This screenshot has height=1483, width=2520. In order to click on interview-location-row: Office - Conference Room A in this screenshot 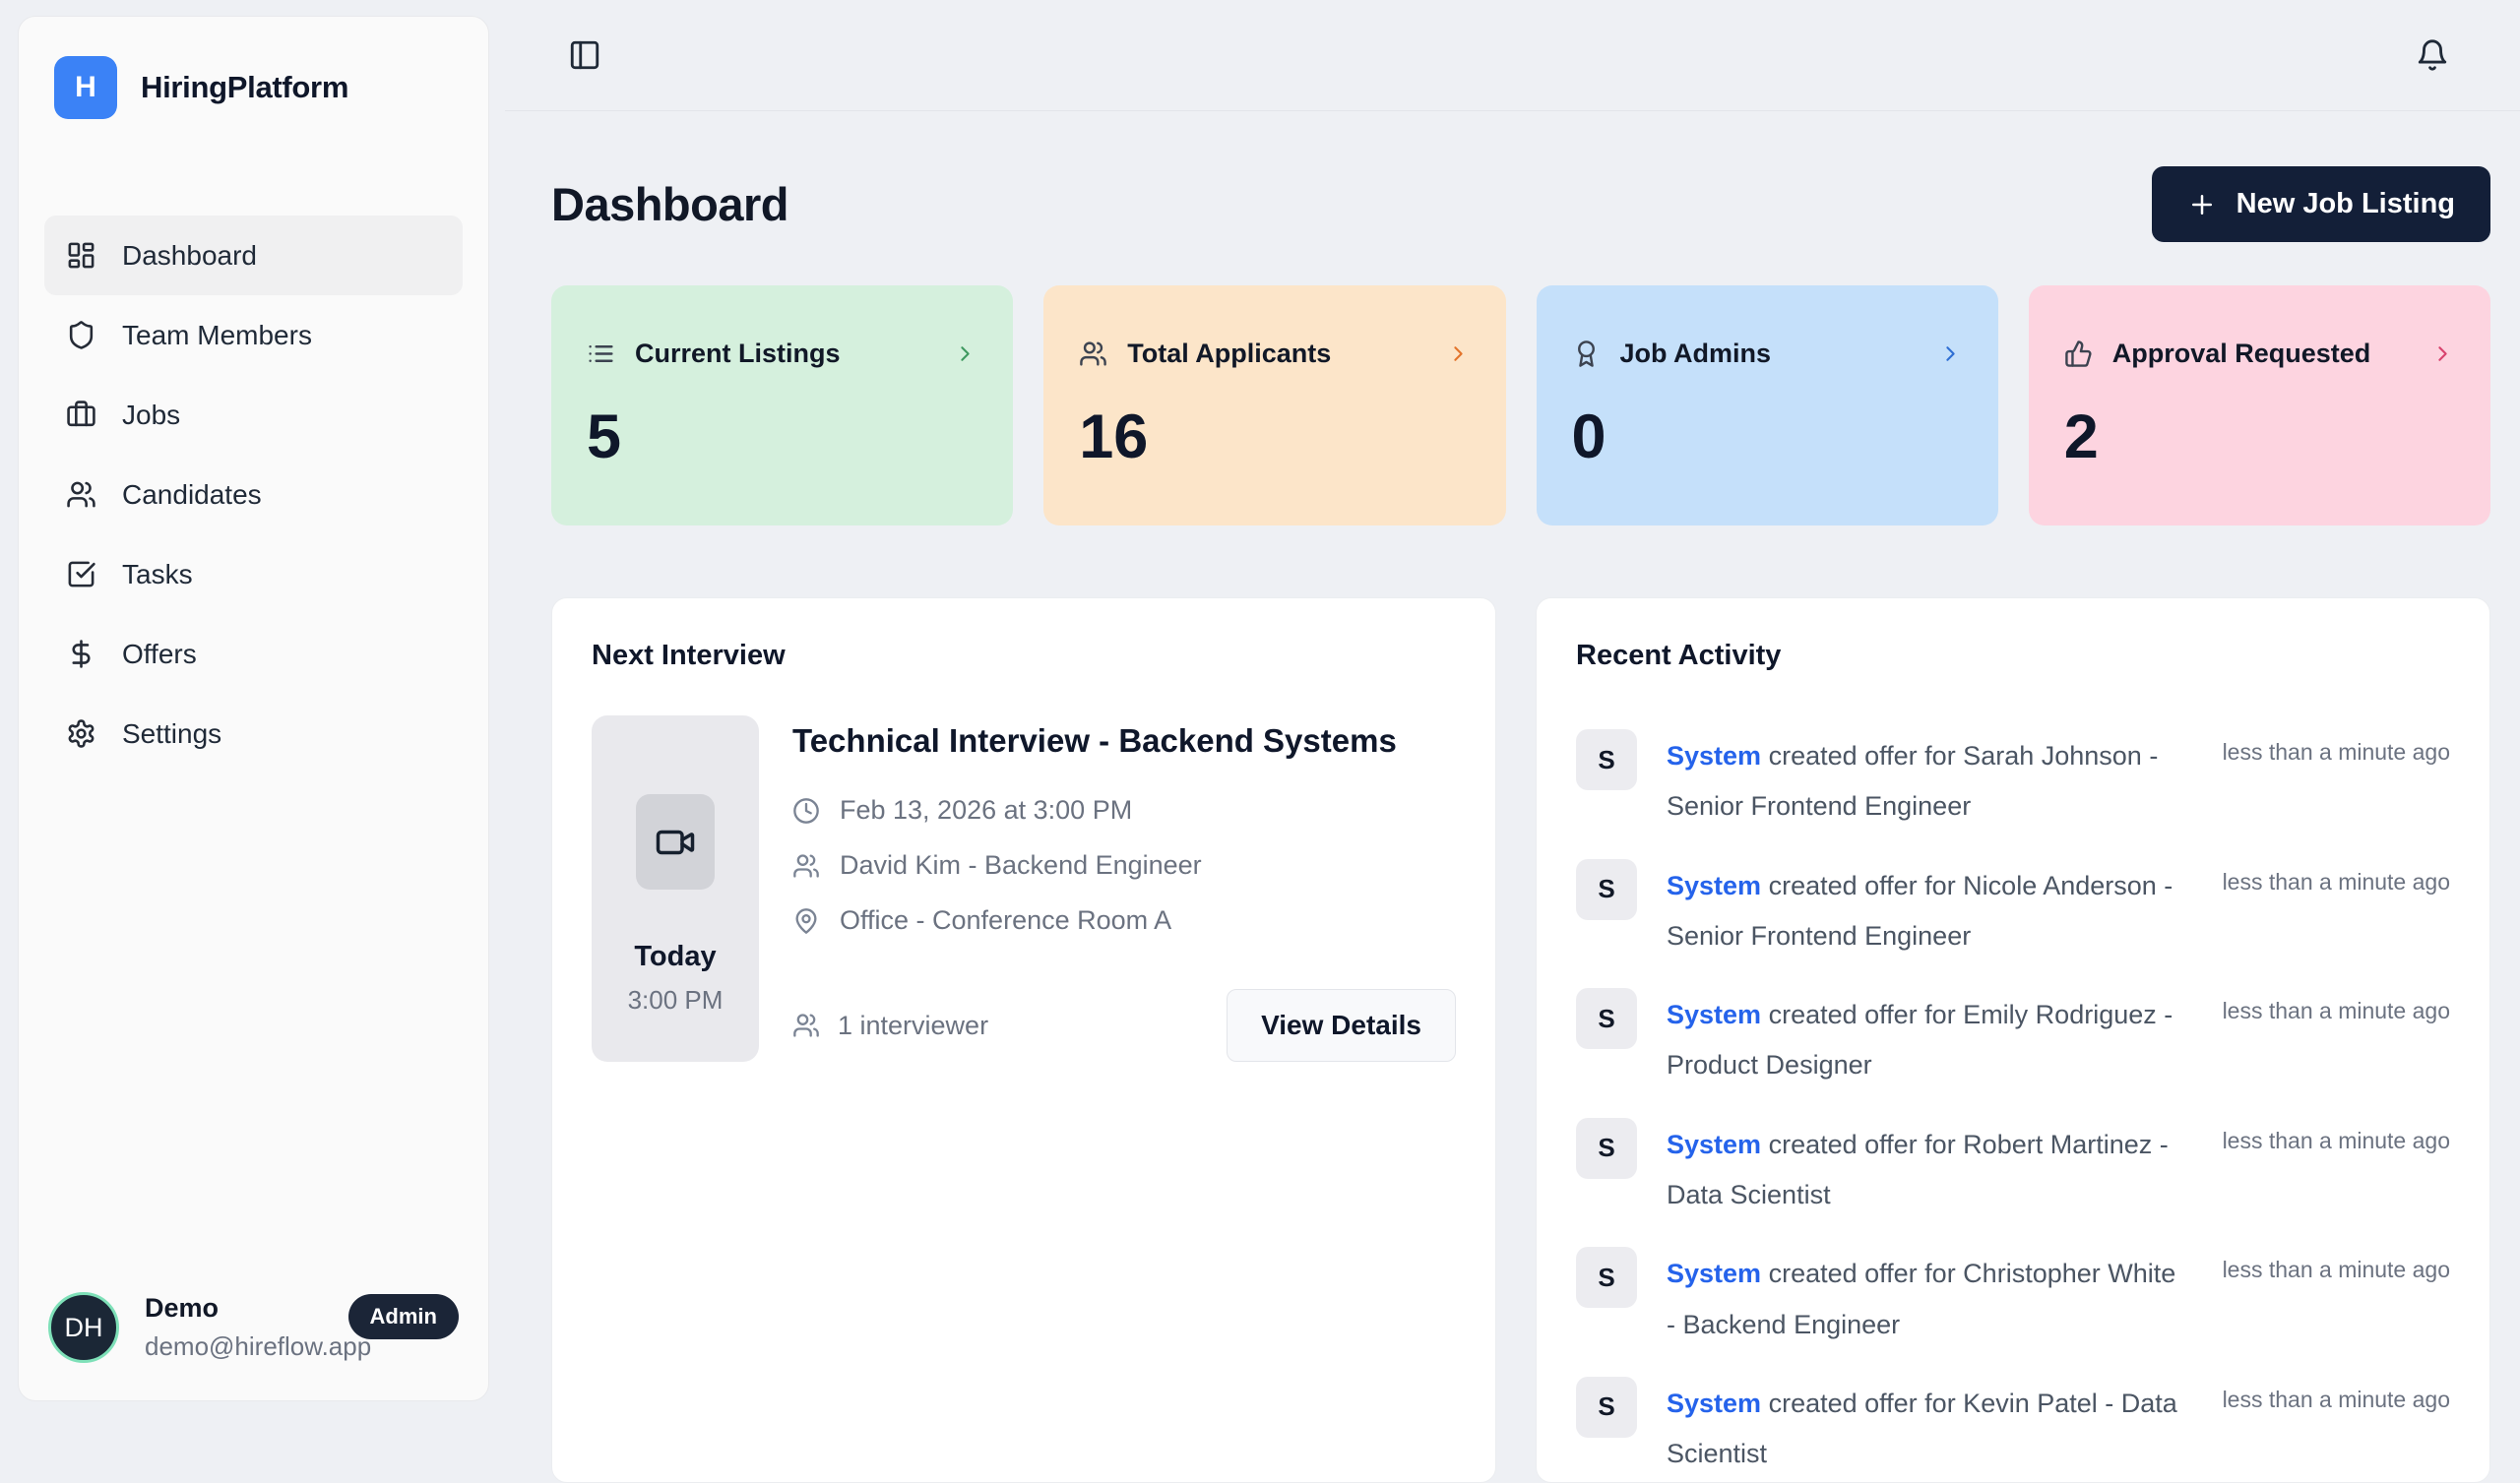, I will do `click(1124, 920)`.